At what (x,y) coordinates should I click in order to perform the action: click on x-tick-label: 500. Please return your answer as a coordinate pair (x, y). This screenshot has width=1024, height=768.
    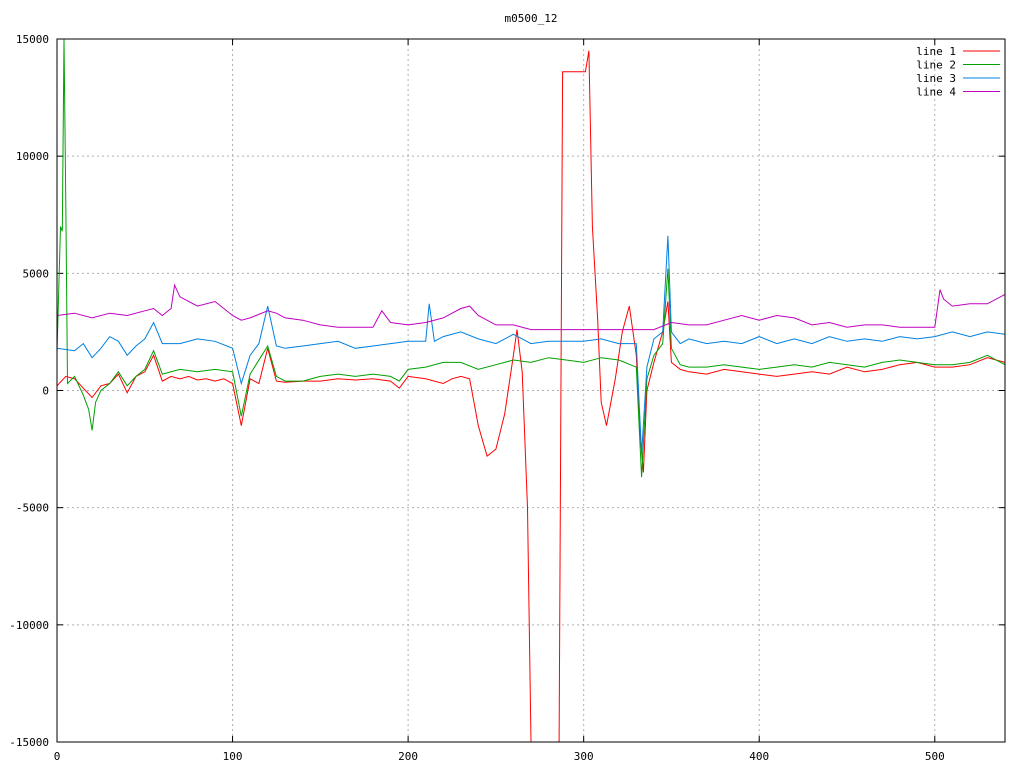
    Looking at the image, I should click on (935, 756).